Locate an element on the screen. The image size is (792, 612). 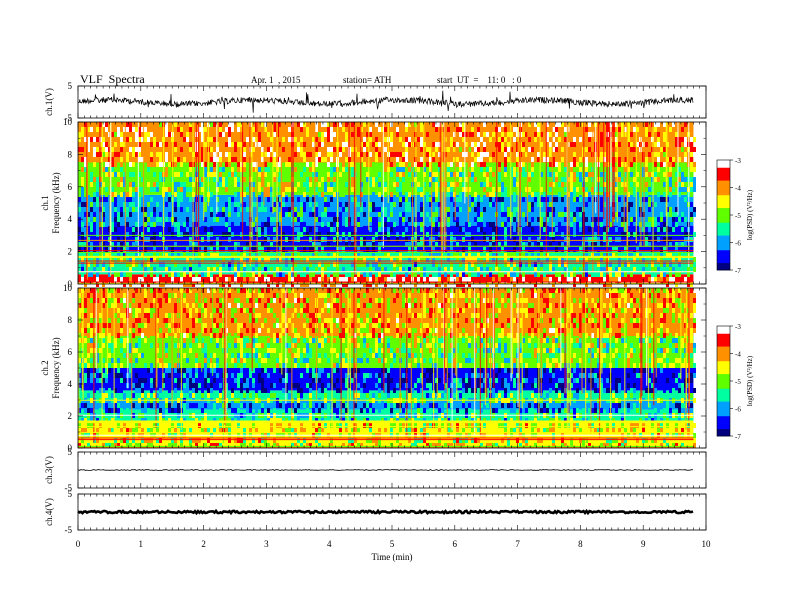
ch1-waveform-ylabel: ch.1(V) is located at coordinates (49, 102).